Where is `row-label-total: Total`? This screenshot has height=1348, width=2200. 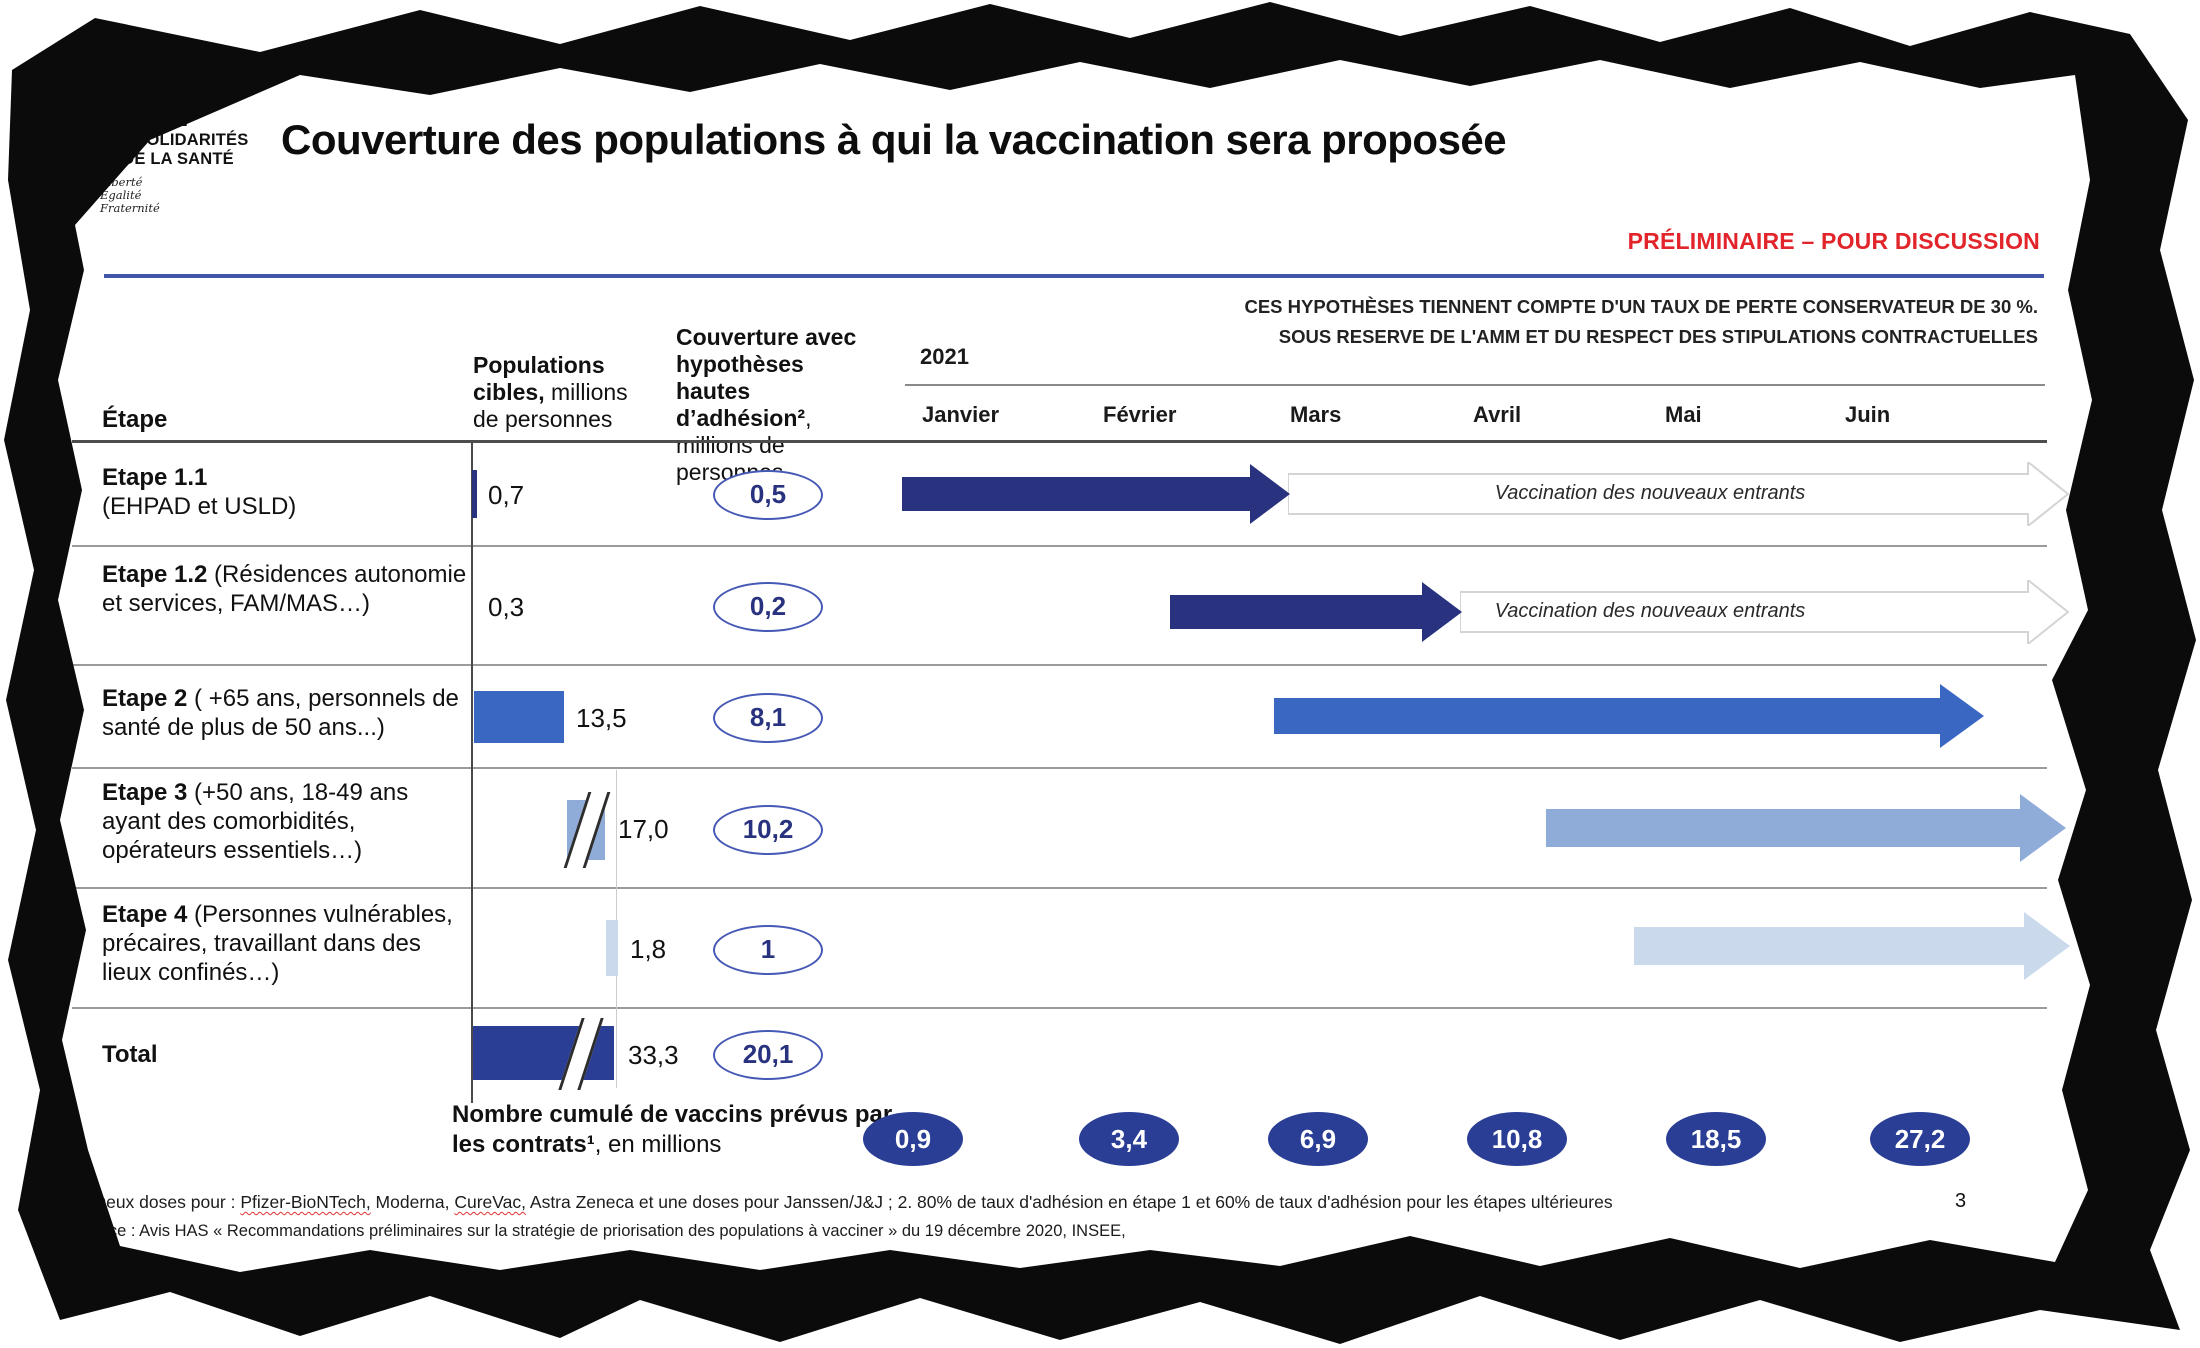
row-label-total: Total is located at coordinates (130, 1054).